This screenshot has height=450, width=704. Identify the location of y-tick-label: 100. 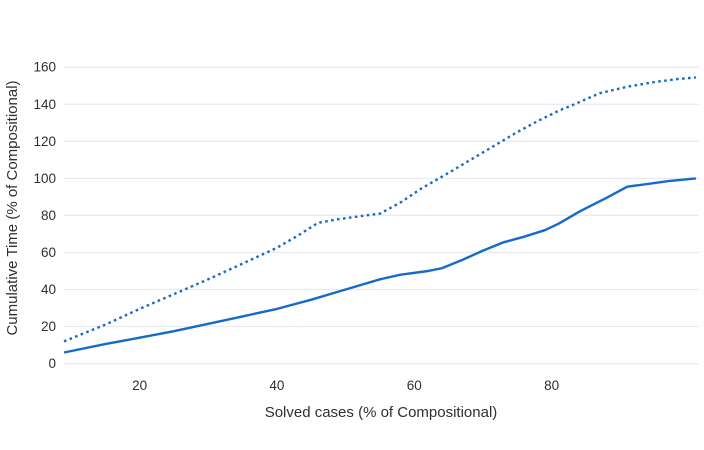
(44, 178).